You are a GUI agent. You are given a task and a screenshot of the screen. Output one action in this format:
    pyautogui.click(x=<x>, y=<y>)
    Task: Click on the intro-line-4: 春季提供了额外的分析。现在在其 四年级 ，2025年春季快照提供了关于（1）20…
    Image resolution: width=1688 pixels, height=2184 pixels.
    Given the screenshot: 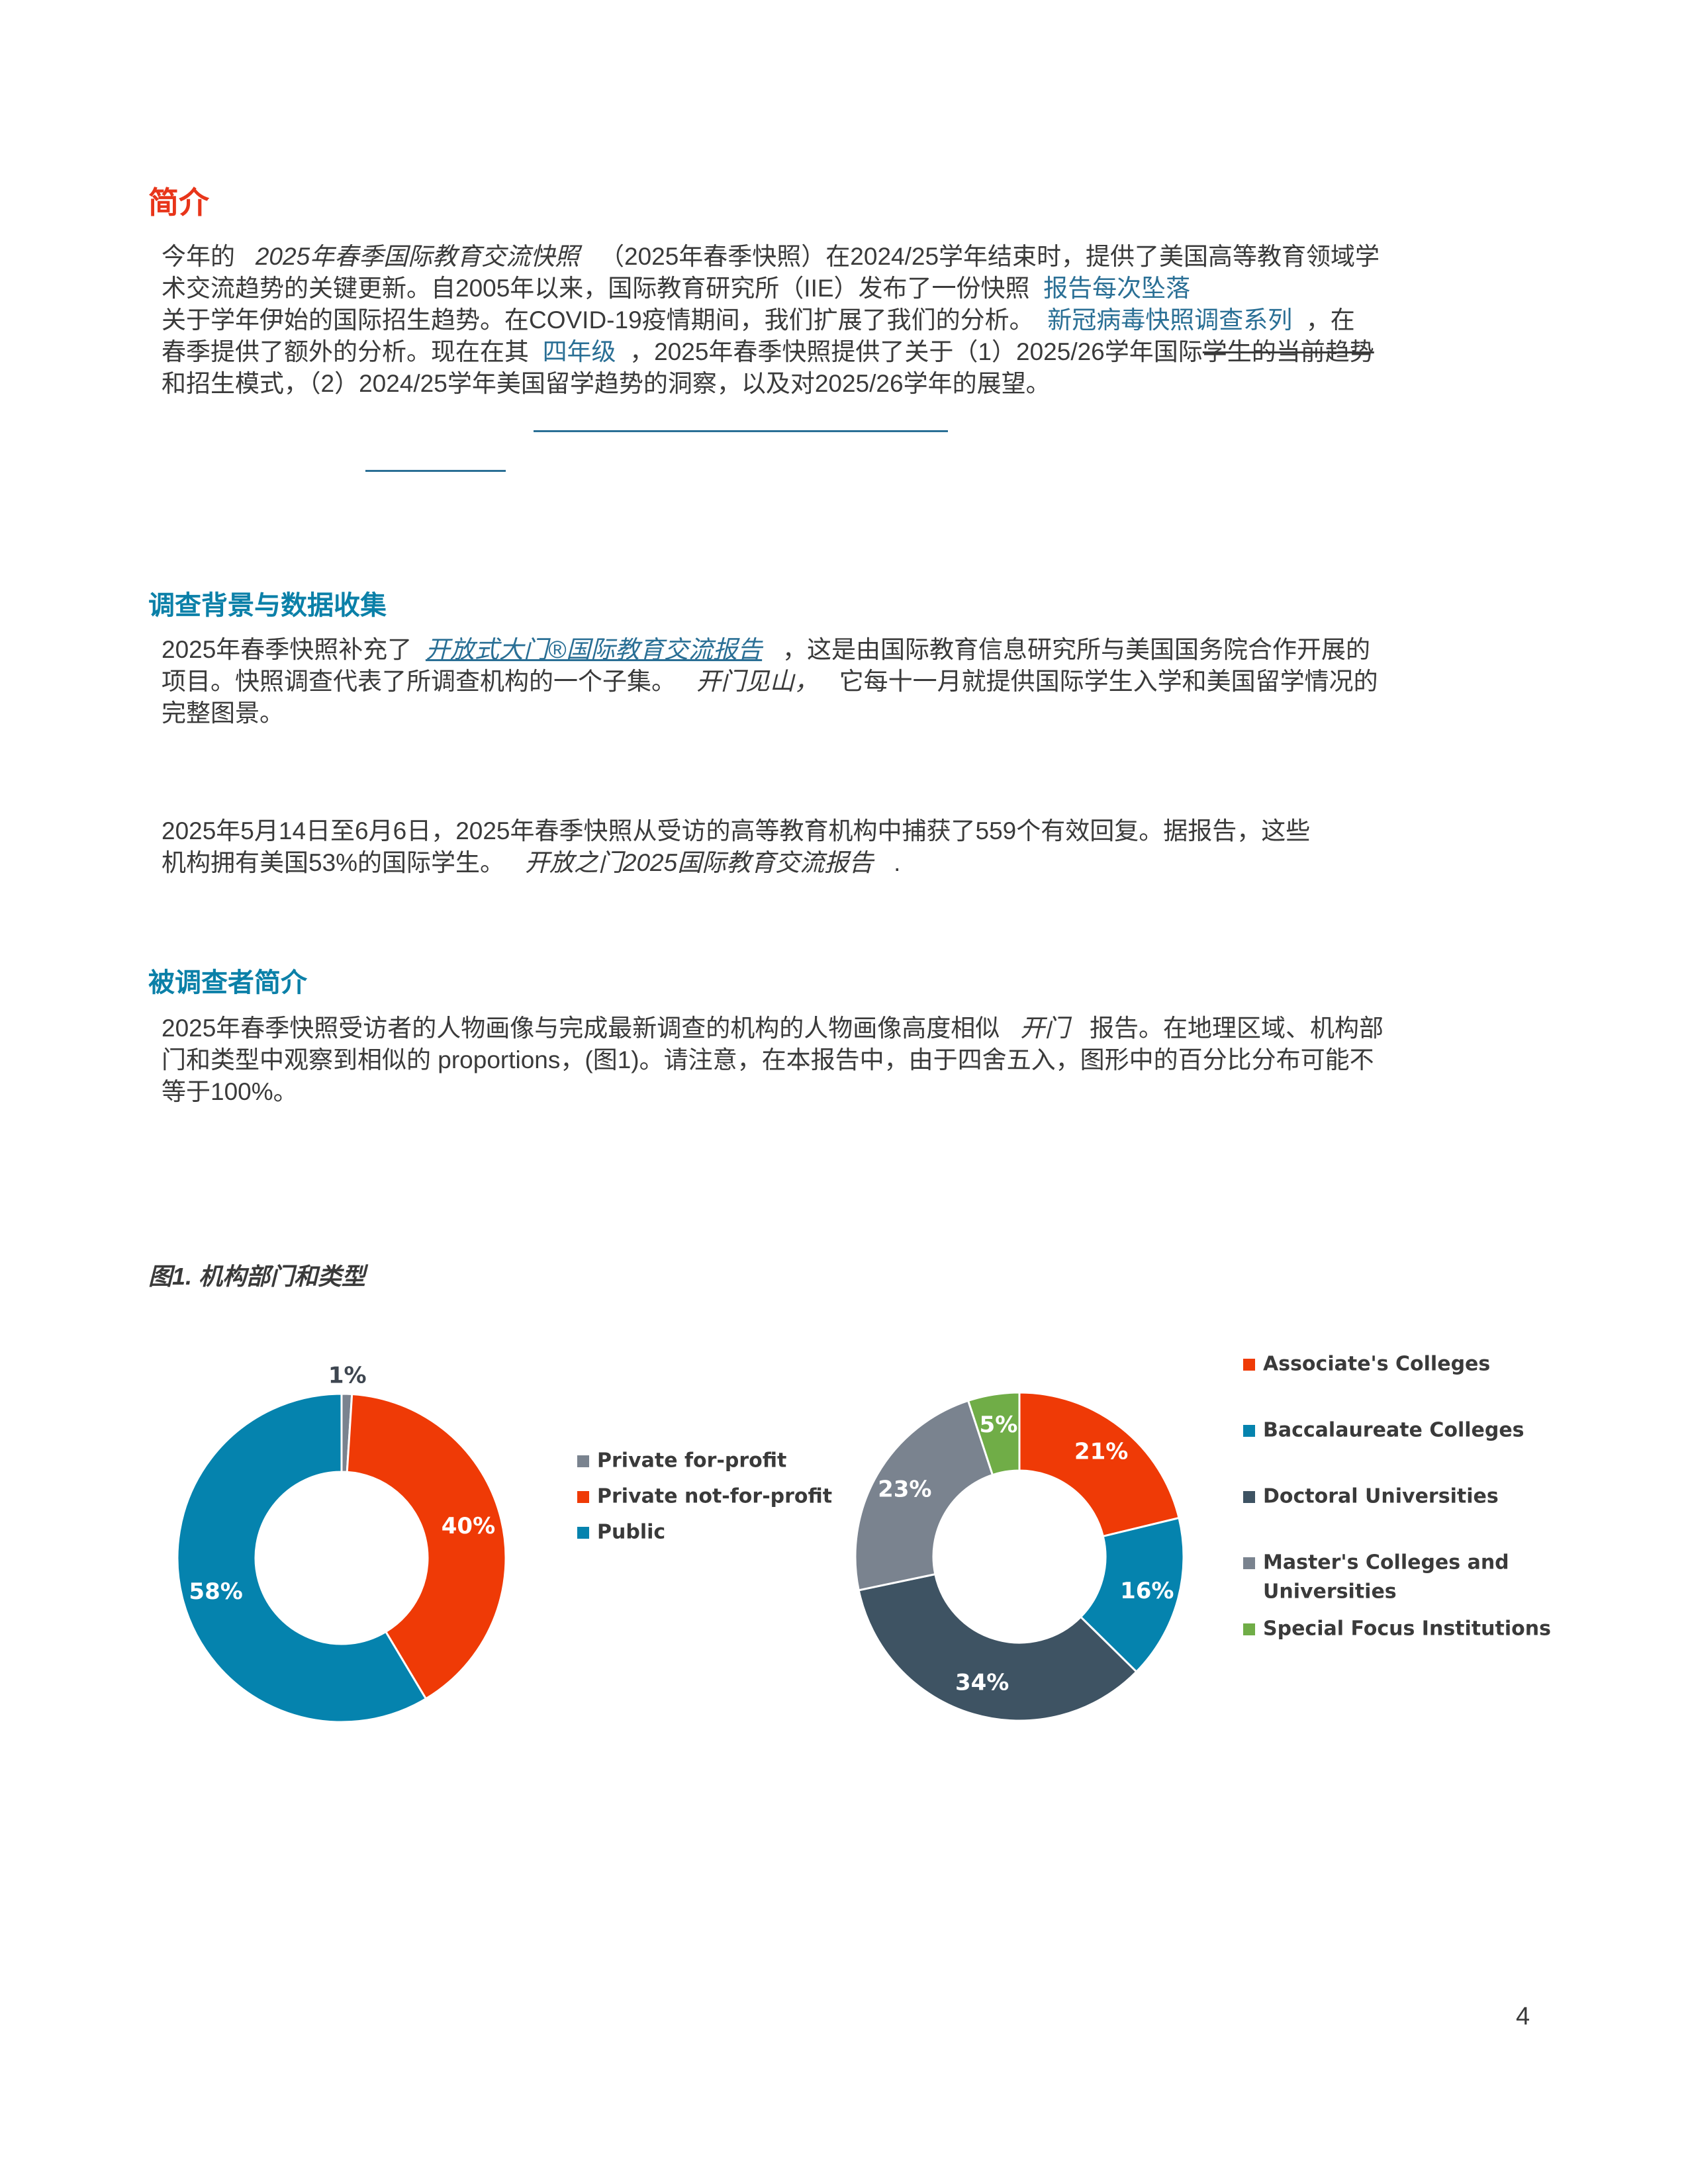 What is the action you would take?
    pyautogui.click(x=847, y=352)
    